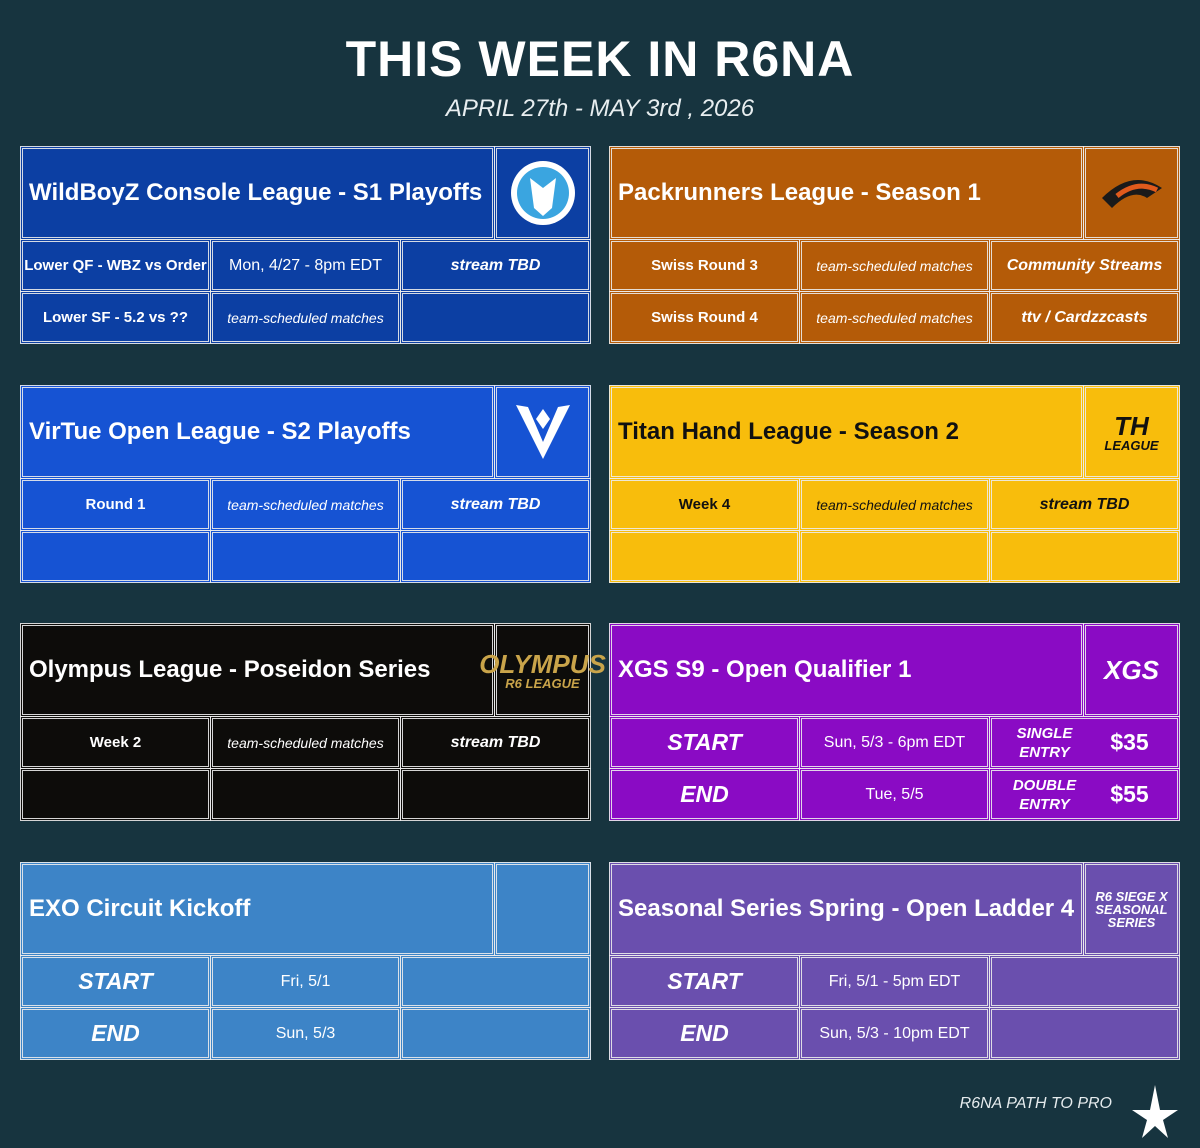  Describe the element at coordinates (1035, 1103) in the screenshot. I see `footer: R6NA PATH TO PRO` at that location.